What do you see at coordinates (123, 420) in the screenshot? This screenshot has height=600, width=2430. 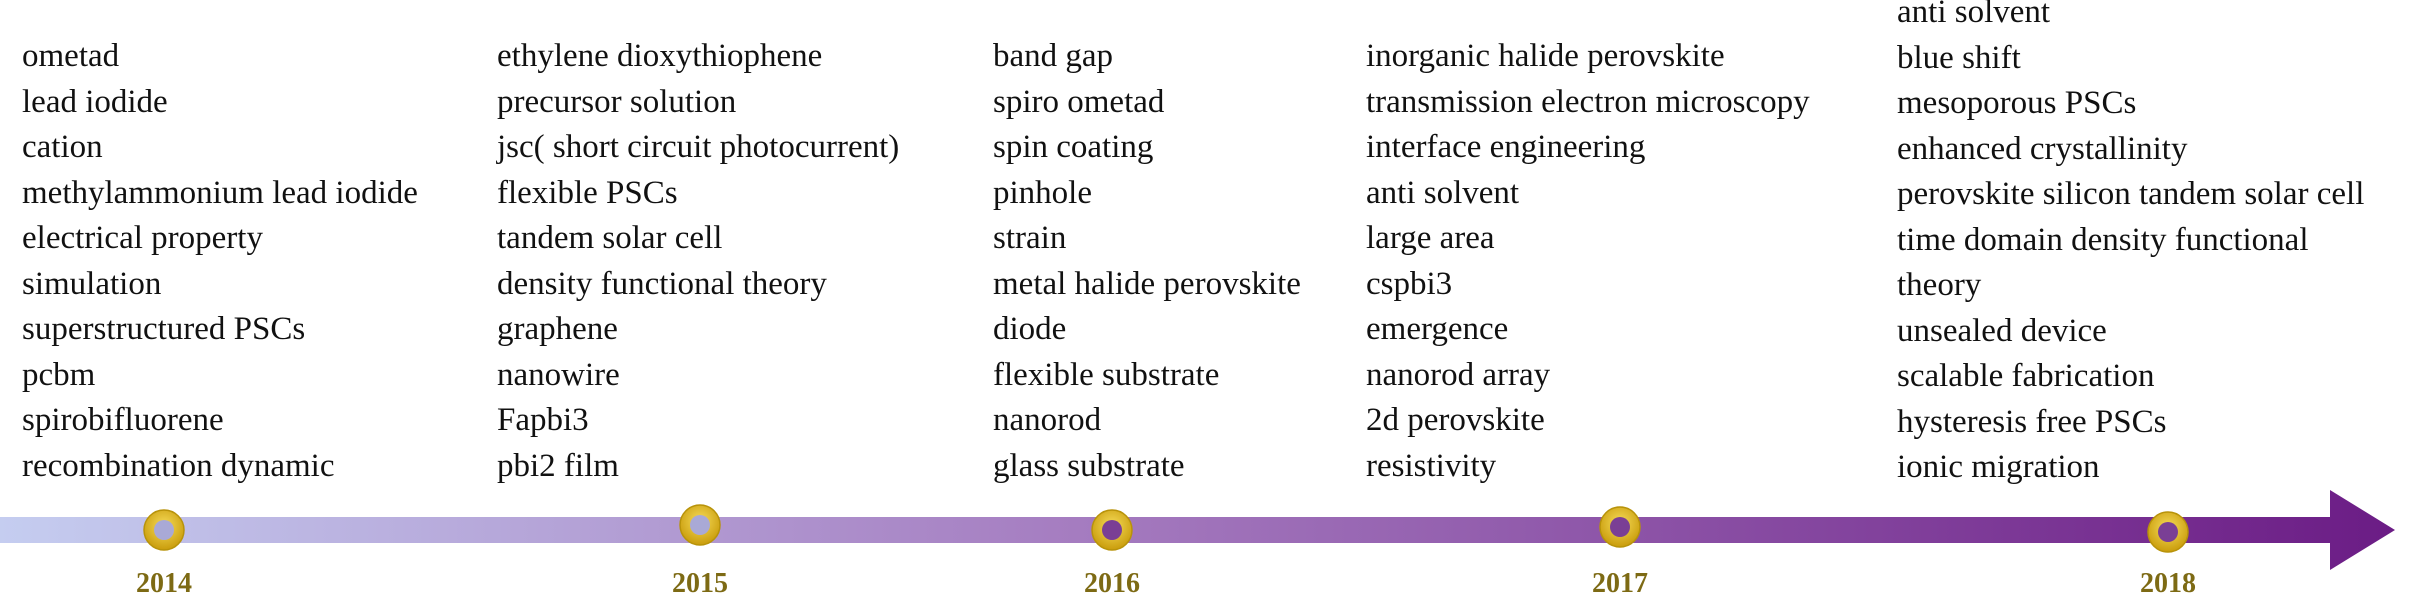 I see `keyword-item: spirobifluorene` at bounding box center [123, 420].